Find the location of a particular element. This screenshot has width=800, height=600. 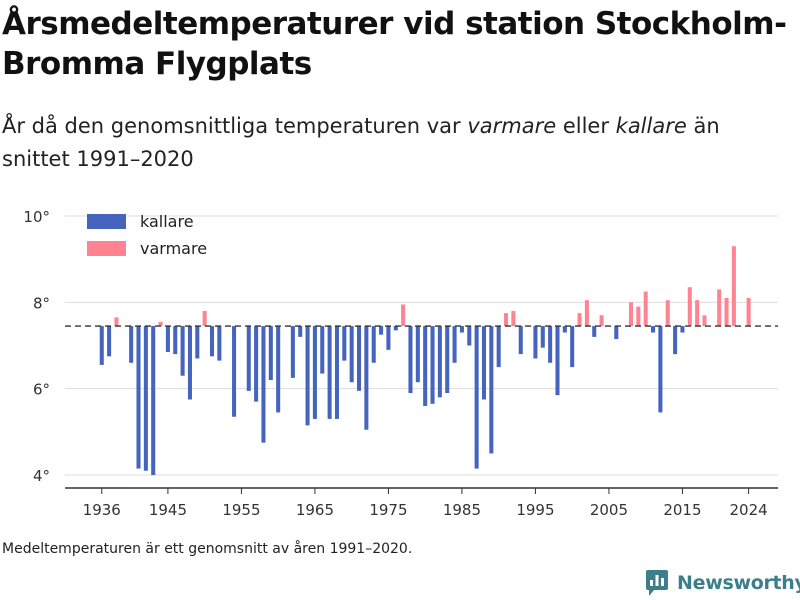

bar-1948 is located at coordinates (189, 363).